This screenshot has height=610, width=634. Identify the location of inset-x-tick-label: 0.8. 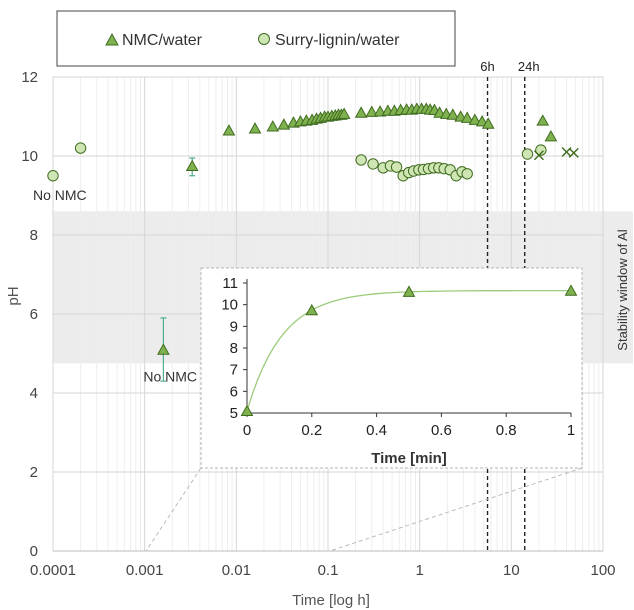
(506, 430).